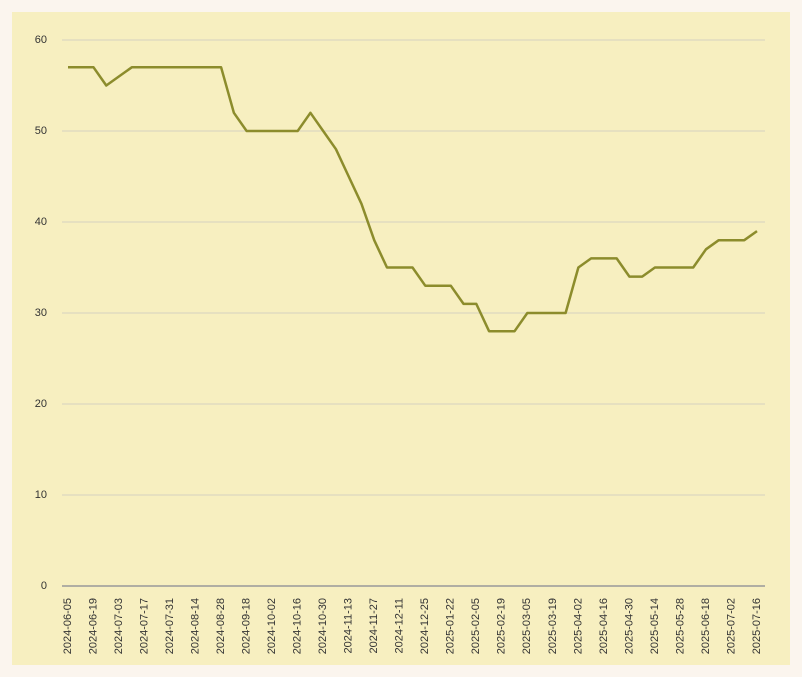  What do you see at coordinates (41, 131) in the screenshot?
I see `y-tick-label: 50` at bounding box center [41, 131].